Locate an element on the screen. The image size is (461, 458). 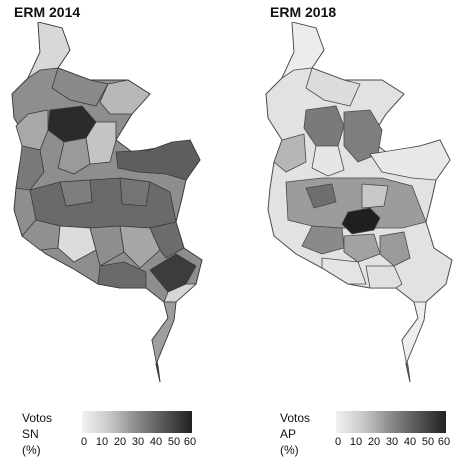
legend-title-line2: AP (%) is located at coordinates (289, 442).